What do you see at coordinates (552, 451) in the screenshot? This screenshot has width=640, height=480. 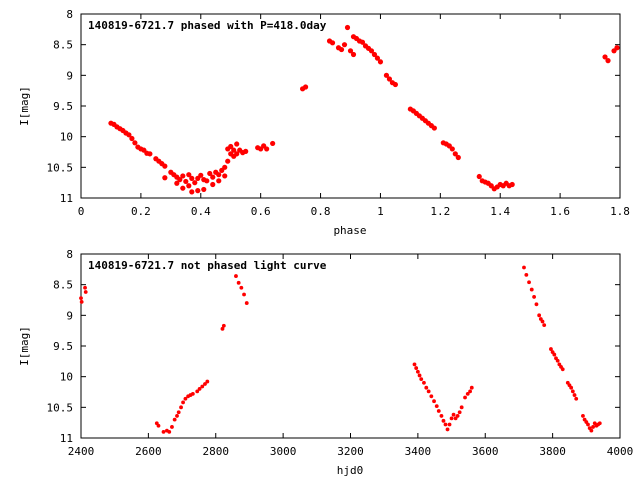 I see `x-tick-label: 3800` at bounding box center [552, 451].